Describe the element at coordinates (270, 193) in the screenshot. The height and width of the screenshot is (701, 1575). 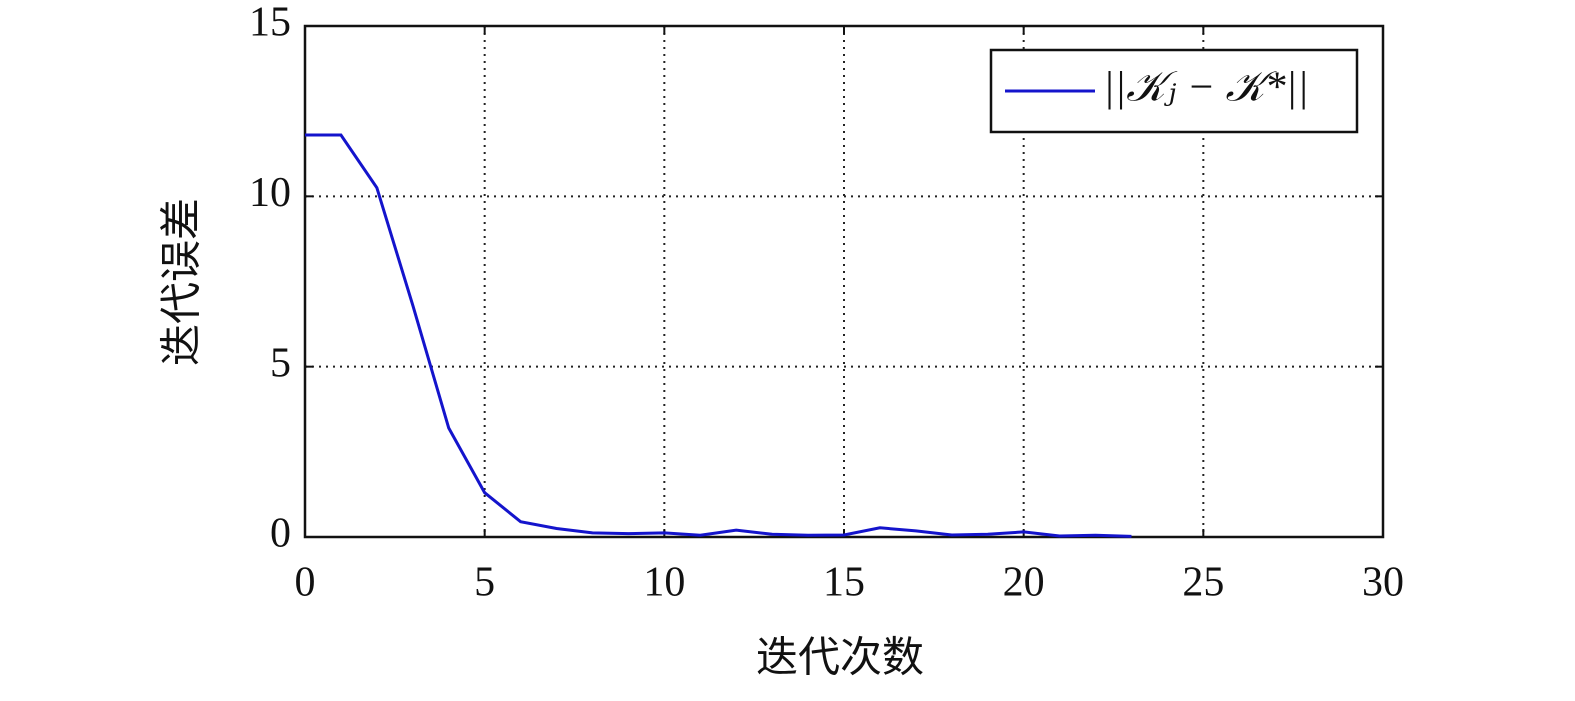
I see `y-tick-label: 10` at that location.